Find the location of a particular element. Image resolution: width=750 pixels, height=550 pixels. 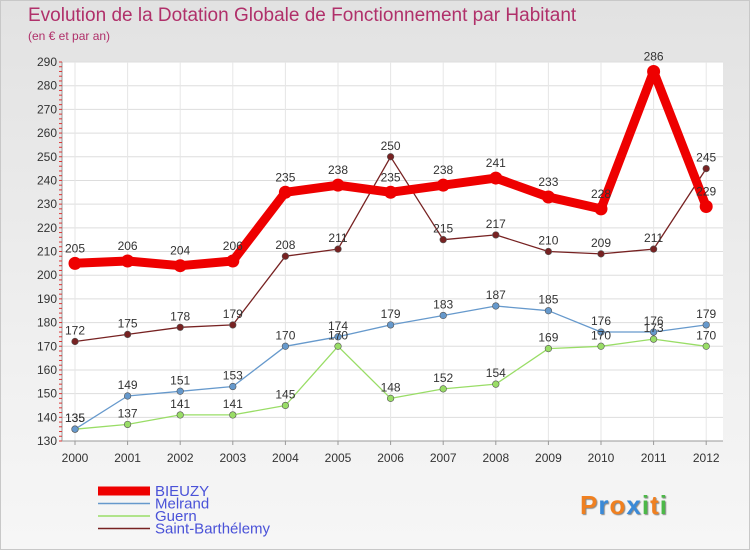

point-Saint-Barthélemy-2009 is located at coordinates (548, 251).